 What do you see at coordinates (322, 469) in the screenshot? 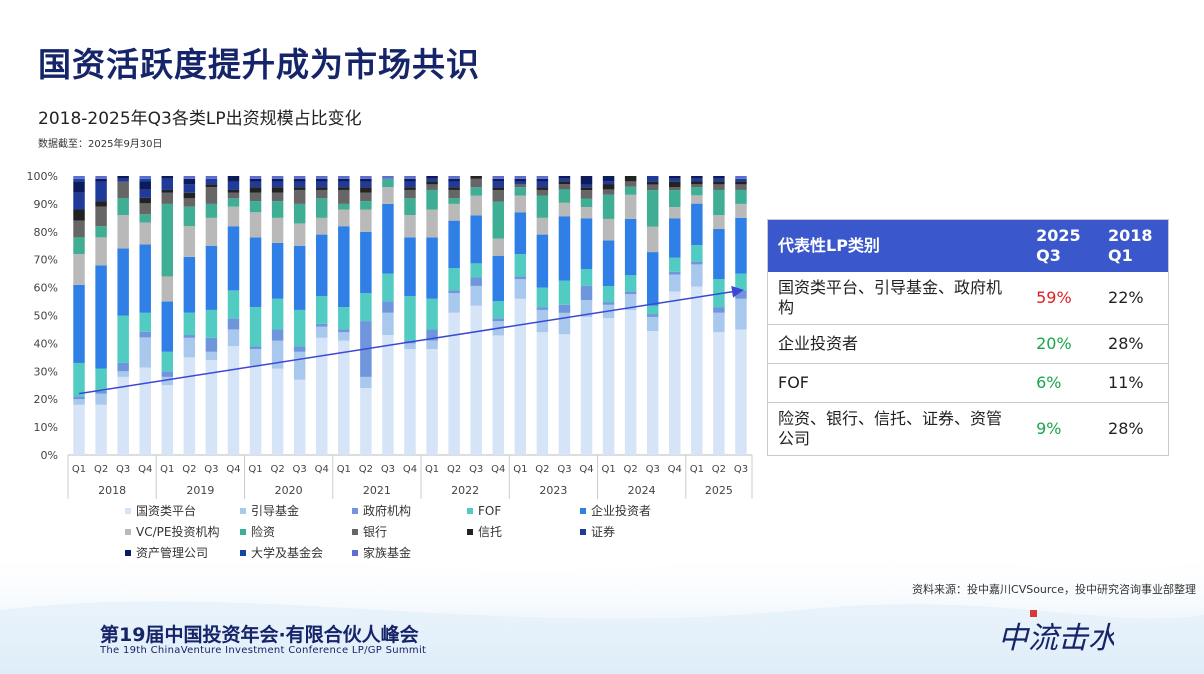
I see `x-tick-label: Q4` at bounding box center [322, 469].